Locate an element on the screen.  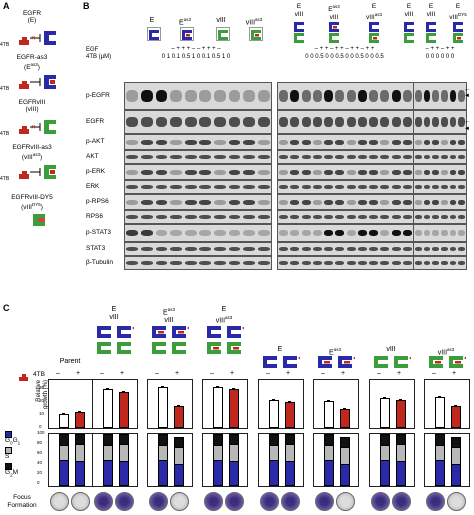
drug-label: 4TB is located at coordinates (5, 134).